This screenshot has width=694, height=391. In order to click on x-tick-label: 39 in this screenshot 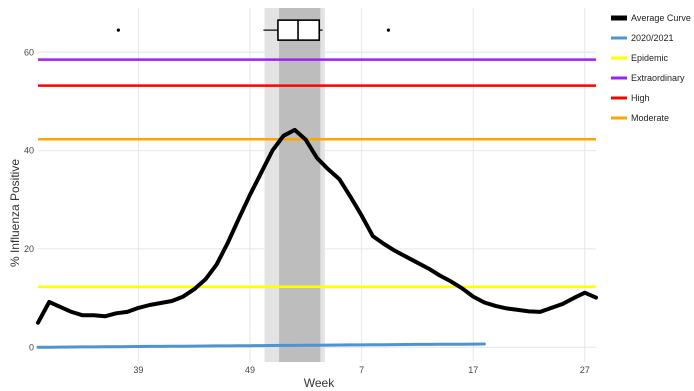, I will do `click(138, 370)`.